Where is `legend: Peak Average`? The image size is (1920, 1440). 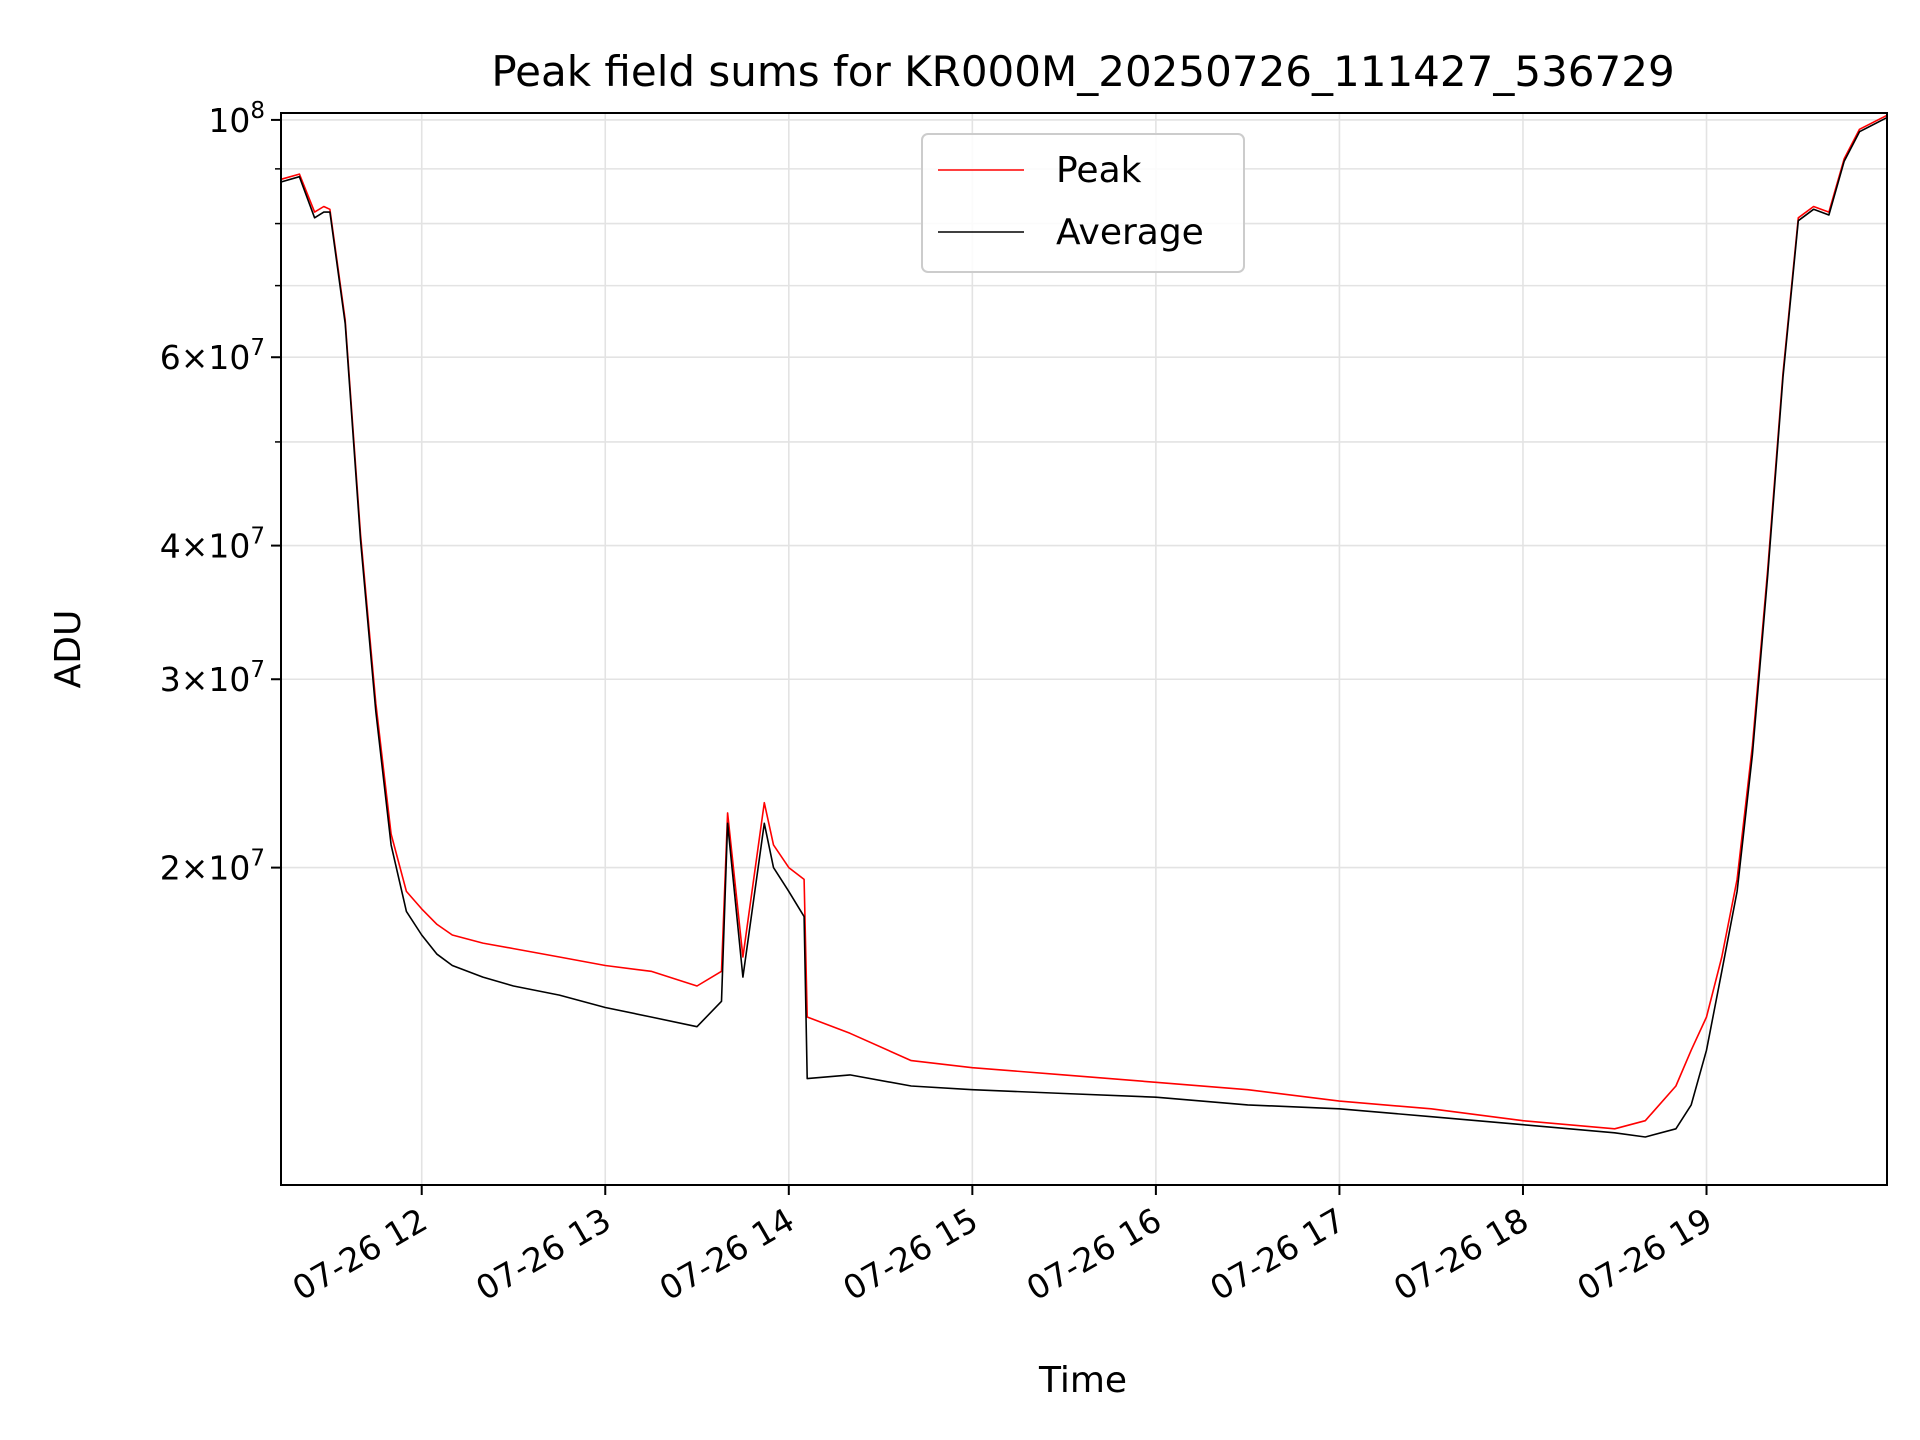 legend: Peak Average is located at coordinates (1083, 203).